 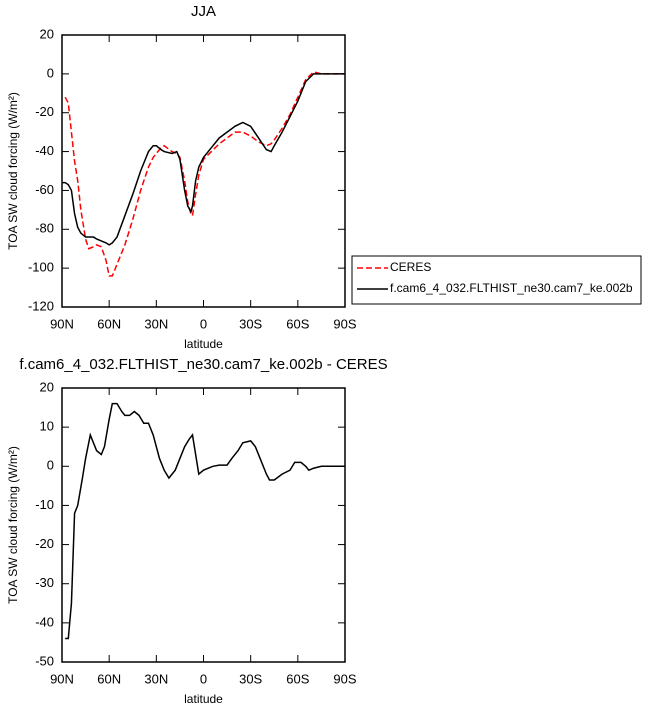 What do you see at coordinates (44, 504) in the screenshot?
I see `y-tick-label: -10` at bounding box center [44, 504].